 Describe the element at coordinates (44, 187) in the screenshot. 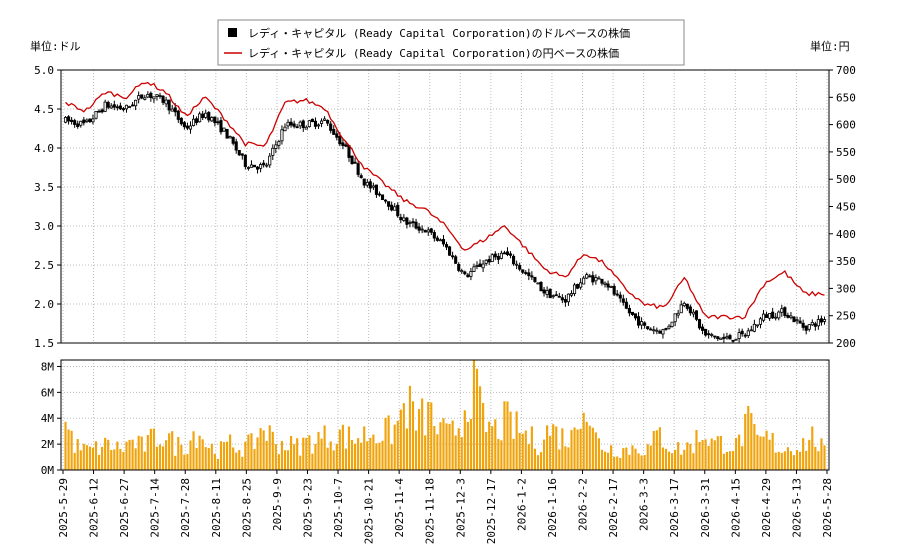

I see `price-left-tick-label: 3.5` at that location.